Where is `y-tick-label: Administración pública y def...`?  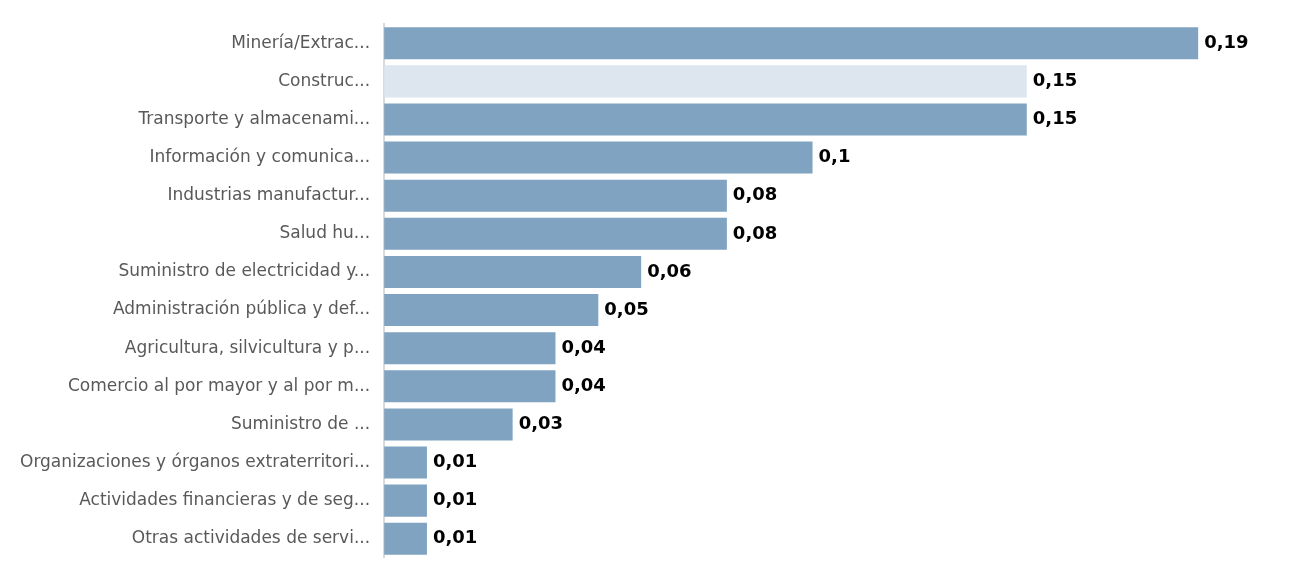
y-tick-label: Administración pública y def... is located at coordinates (241, 308).